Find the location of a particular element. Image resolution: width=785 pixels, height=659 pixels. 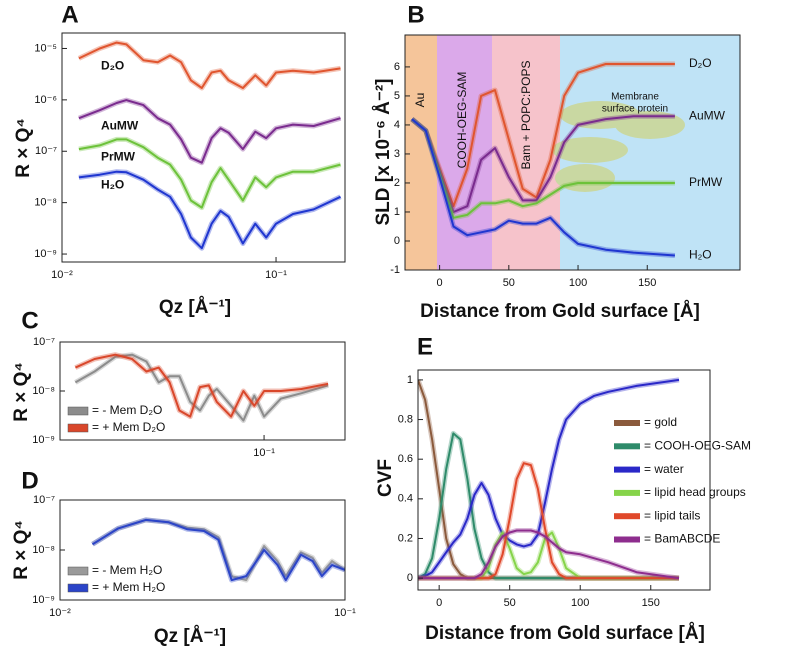

legend-label: = + Mem D₂O is located at coordinates (128, 427).